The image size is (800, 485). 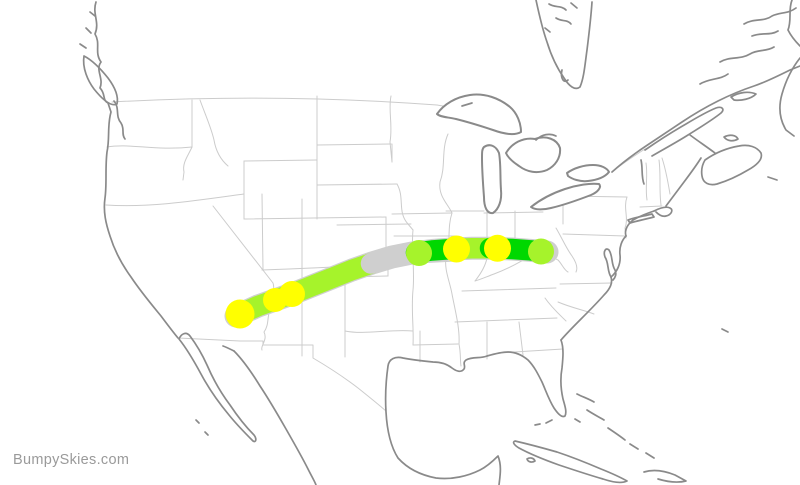 I want to click on lake-champlain, so click(x=642, y=172).